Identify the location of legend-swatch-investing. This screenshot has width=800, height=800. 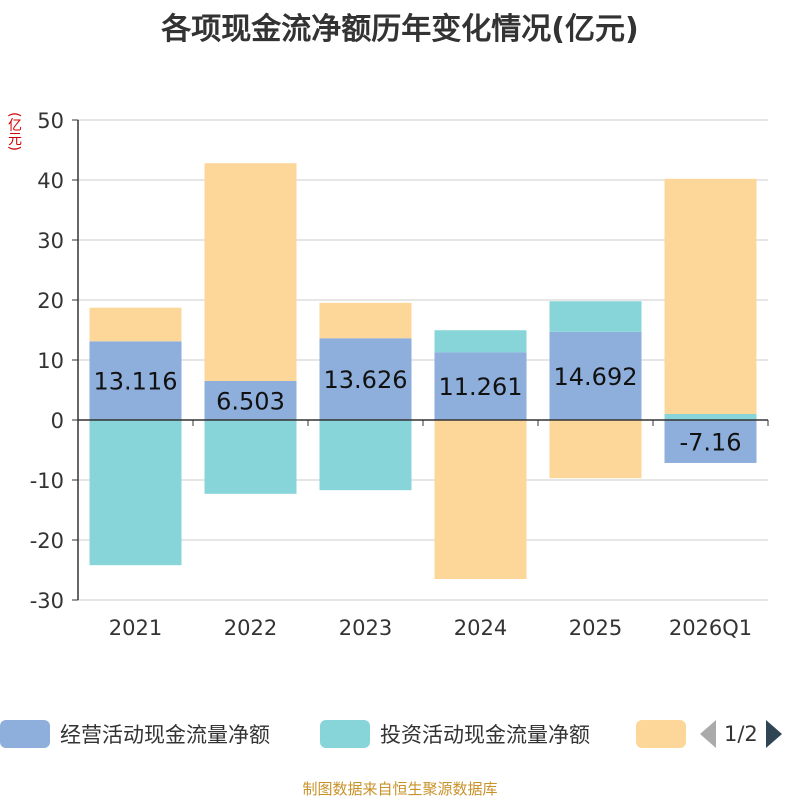
(345, 734).